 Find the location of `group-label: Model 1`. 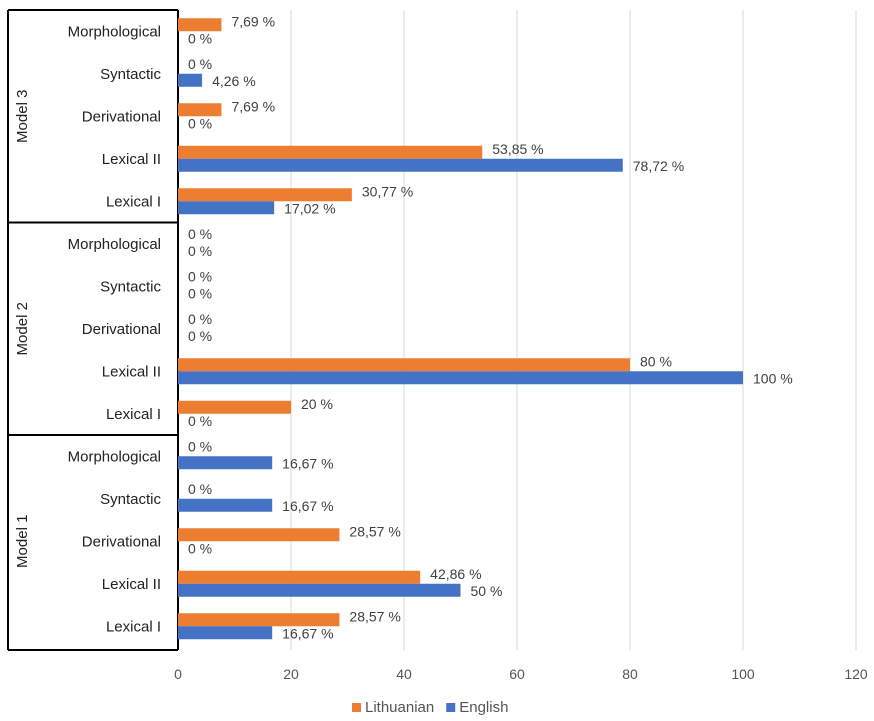

group-label: Model 1 is located at coordinates (22, 541).